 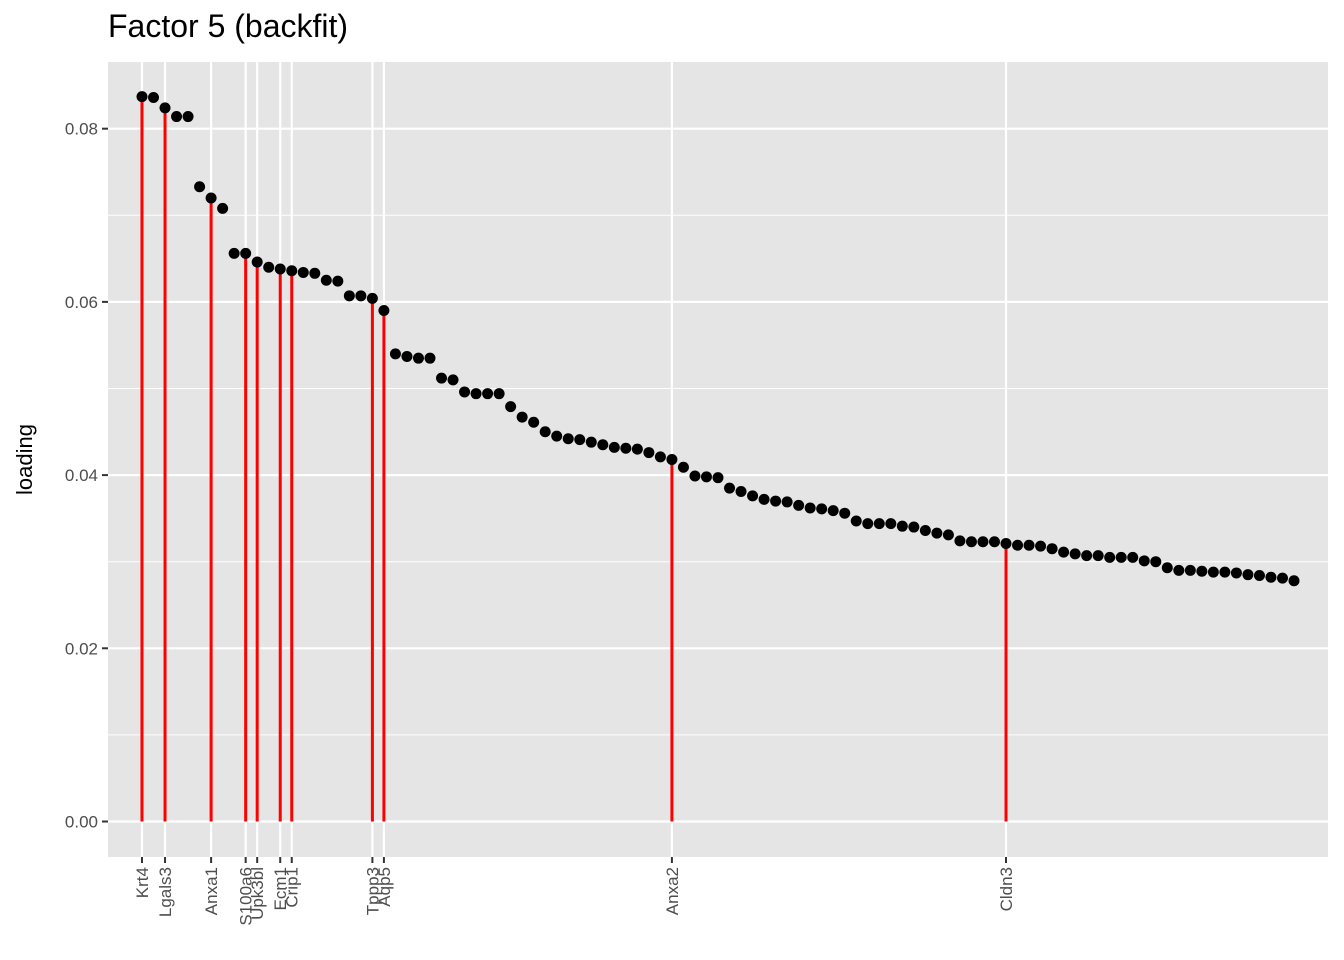 What do you see at coordinates (280, 888) in the screenshot?
I see `x-tick-label-ecm1: Ecm1` at bounding box center [280, 888].